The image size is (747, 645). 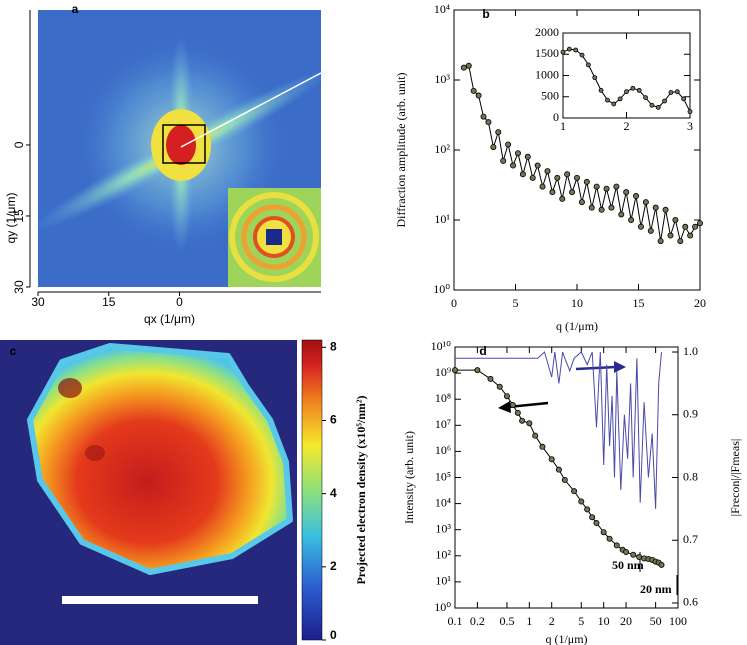 I want to click on y-tick-label: 0, so click(x=556, y=117).